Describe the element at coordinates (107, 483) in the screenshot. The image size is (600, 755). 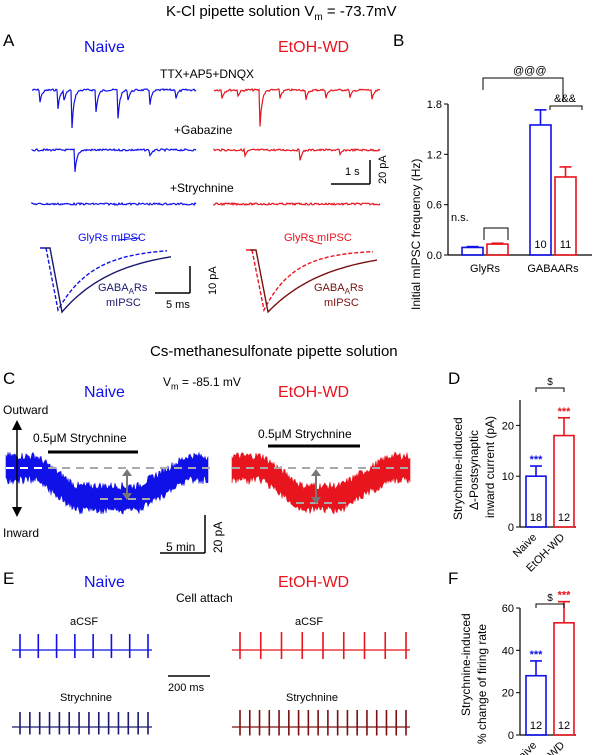
I see `holding-trace-naive` at that location.